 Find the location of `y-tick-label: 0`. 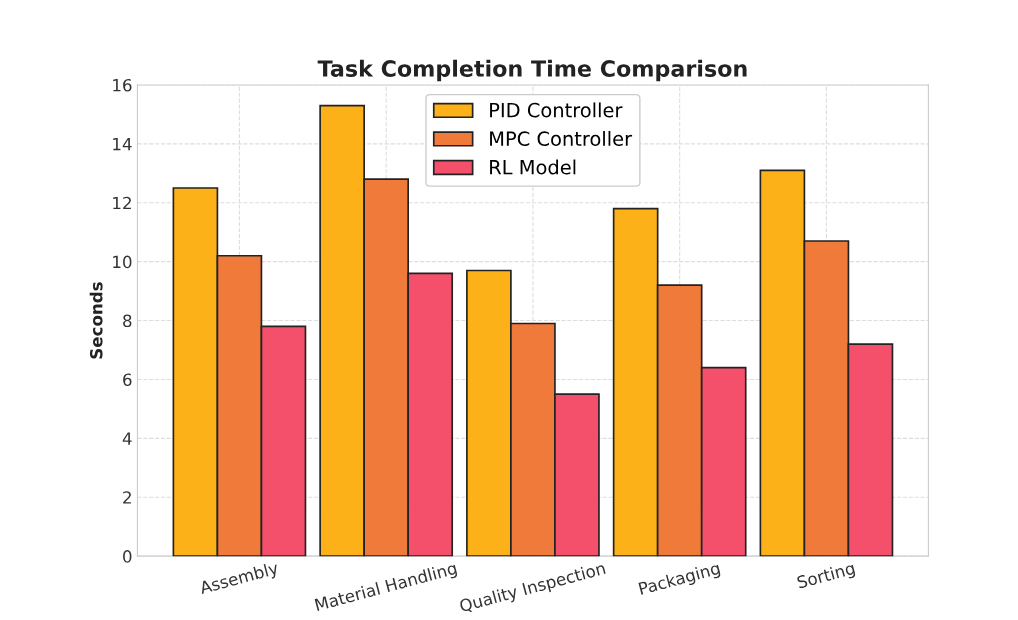

y-tick-label: 0 is located at coordinates (127, 556).